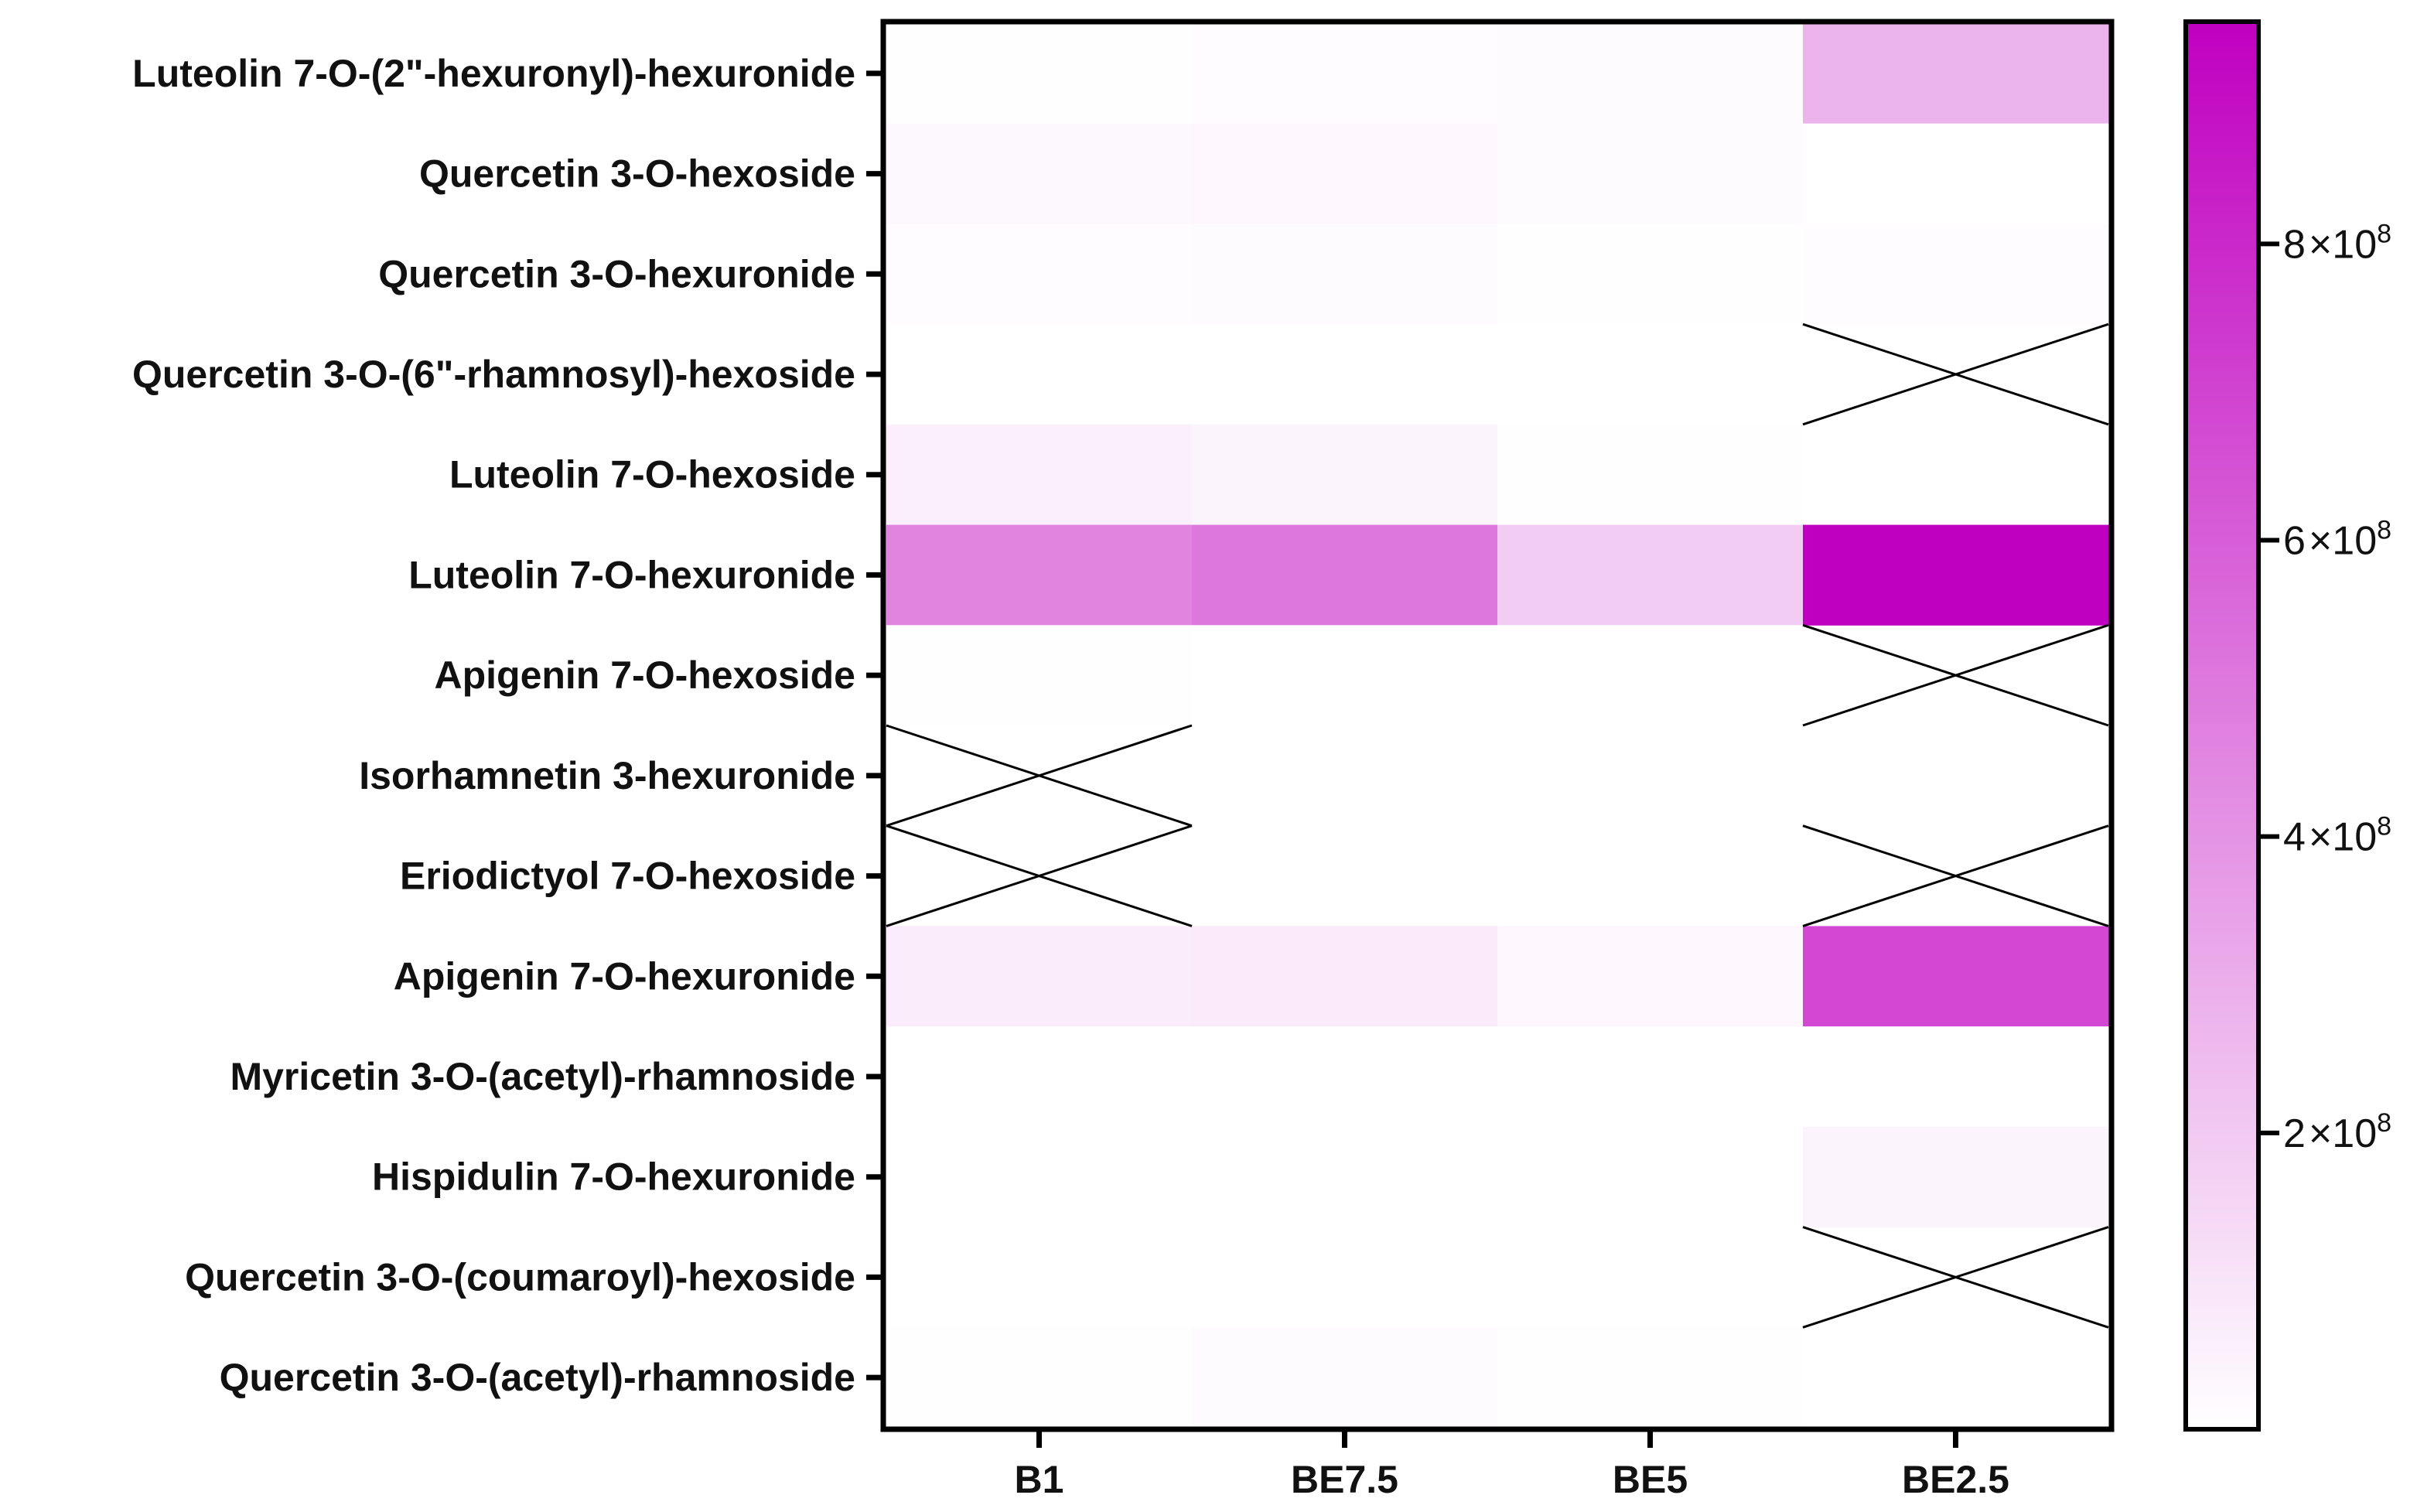 Image resolution: width=2417 pixels, height=1512 pixels. I want to click on x-tick-label: BE2.5, so click(1955, 1479).